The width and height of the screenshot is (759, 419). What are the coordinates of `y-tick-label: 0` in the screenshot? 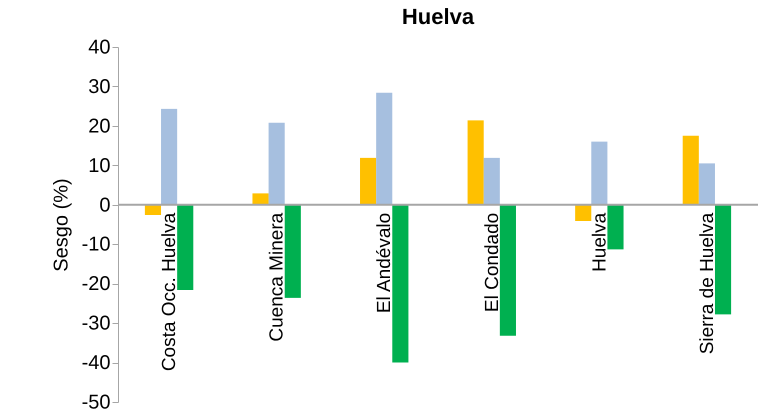 It's located at (104, 205).